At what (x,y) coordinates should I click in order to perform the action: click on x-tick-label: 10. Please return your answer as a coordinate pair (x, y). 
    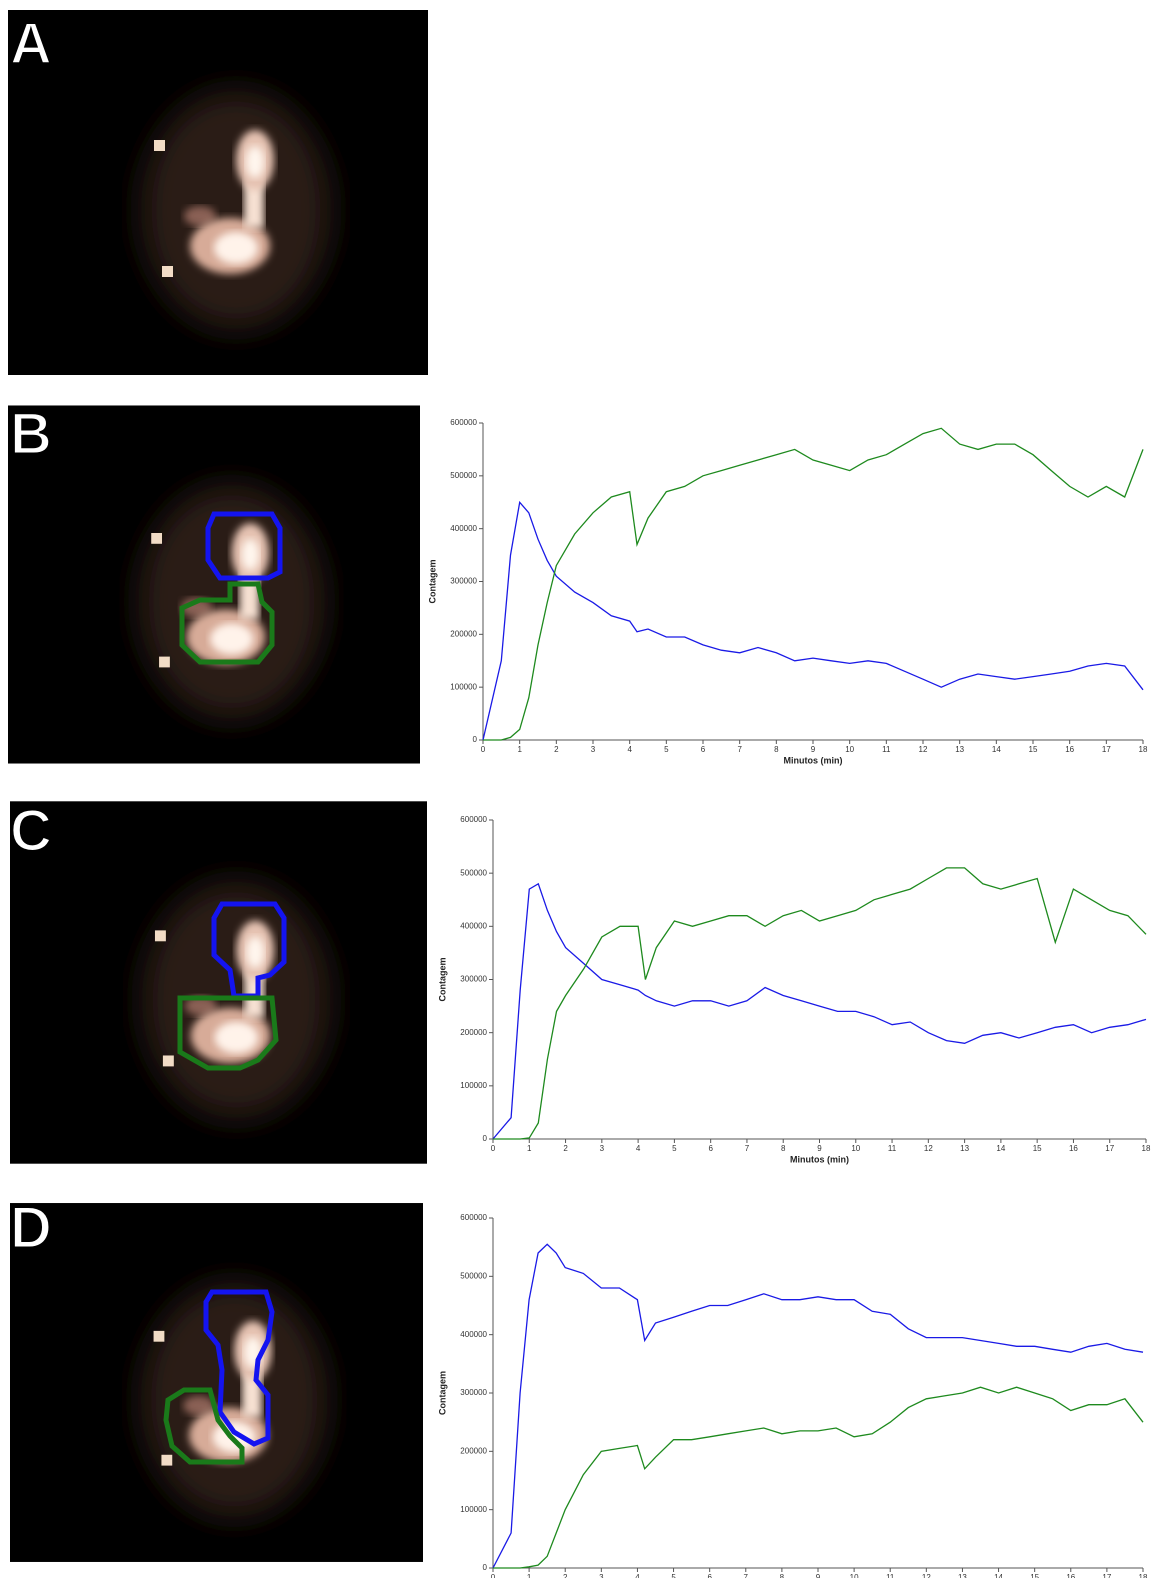
    Looking at the image, I should click on (855, 1148).